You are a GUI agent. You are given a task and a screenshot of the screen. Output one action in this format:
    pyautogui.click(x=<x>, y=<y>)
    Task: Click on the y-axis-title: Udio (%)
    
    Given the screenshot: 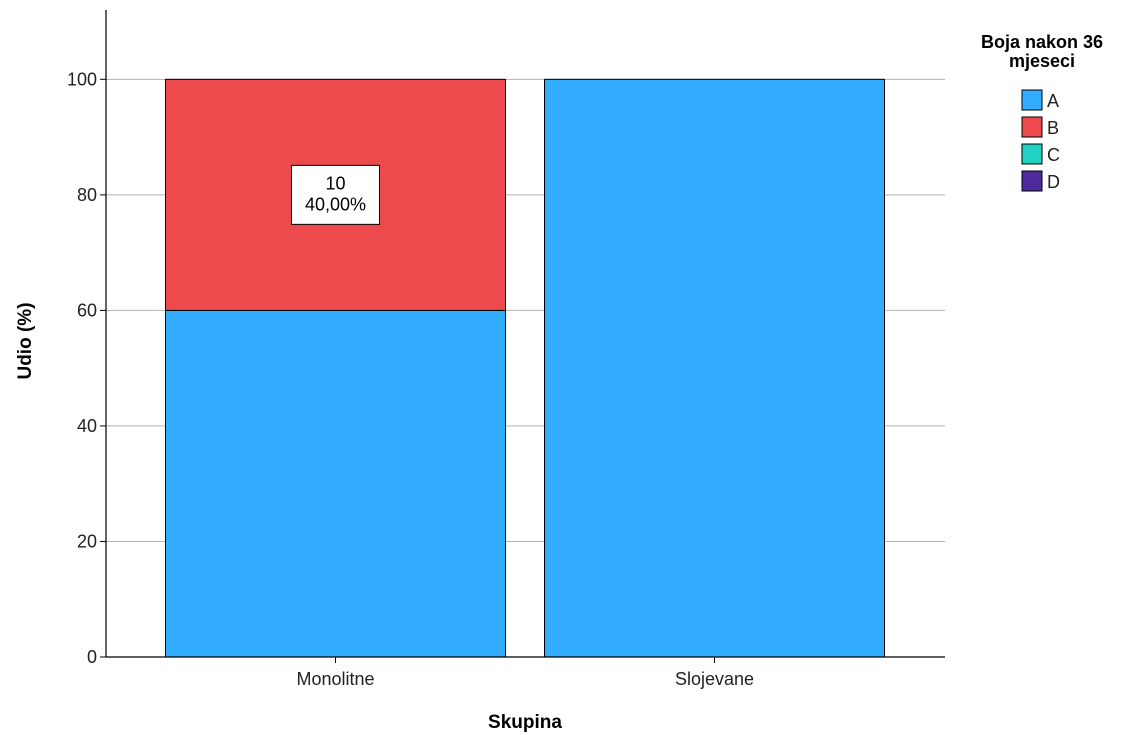 What is the action you would take?
    pyautogui.click(x=25, y=340)
    